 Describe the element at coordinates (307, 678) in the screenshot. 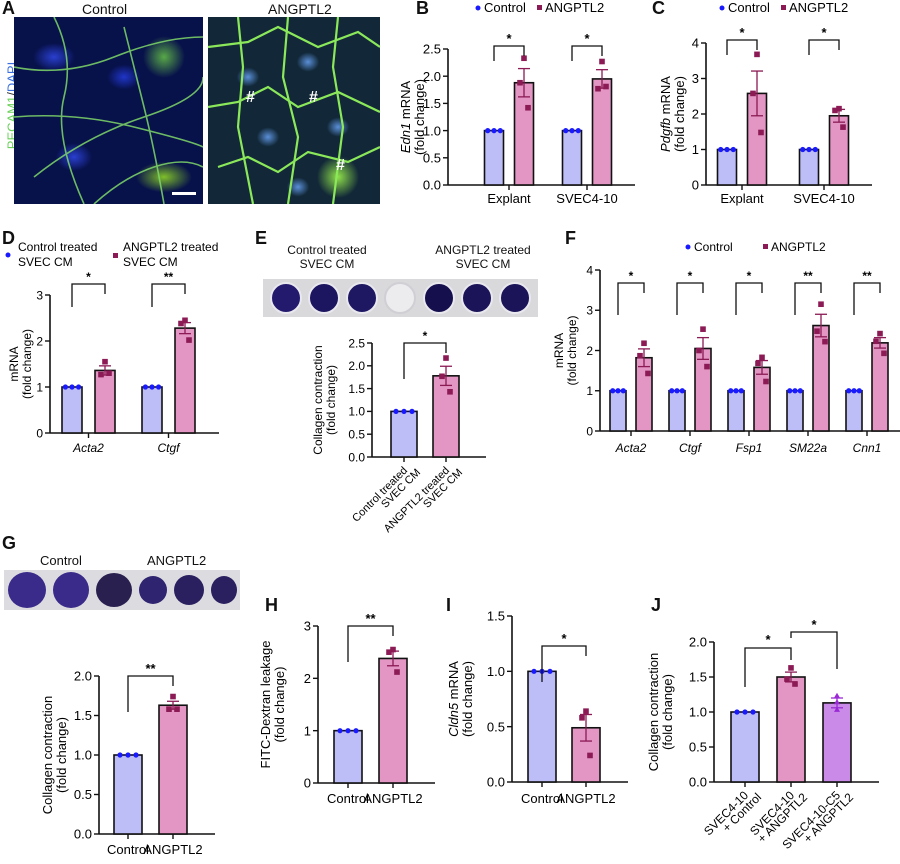

I see `y-tick-label: 2` at that location.